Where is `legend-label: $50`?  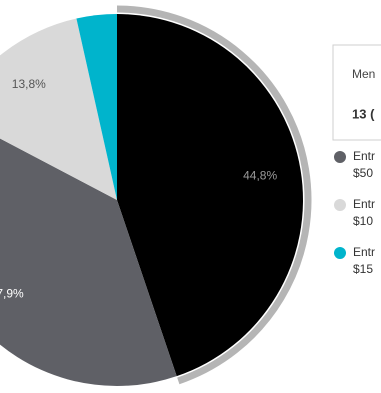 legend-label: $50 is located at coordinates (363, 173).